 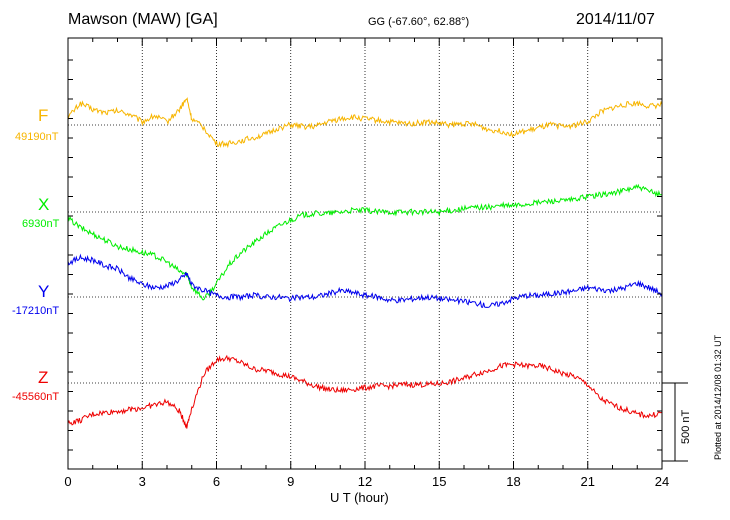 What do you see at coordinates (216, 481) in the screenshot?
I see `x-tick-label: 6` at bounding box center [216, 481].